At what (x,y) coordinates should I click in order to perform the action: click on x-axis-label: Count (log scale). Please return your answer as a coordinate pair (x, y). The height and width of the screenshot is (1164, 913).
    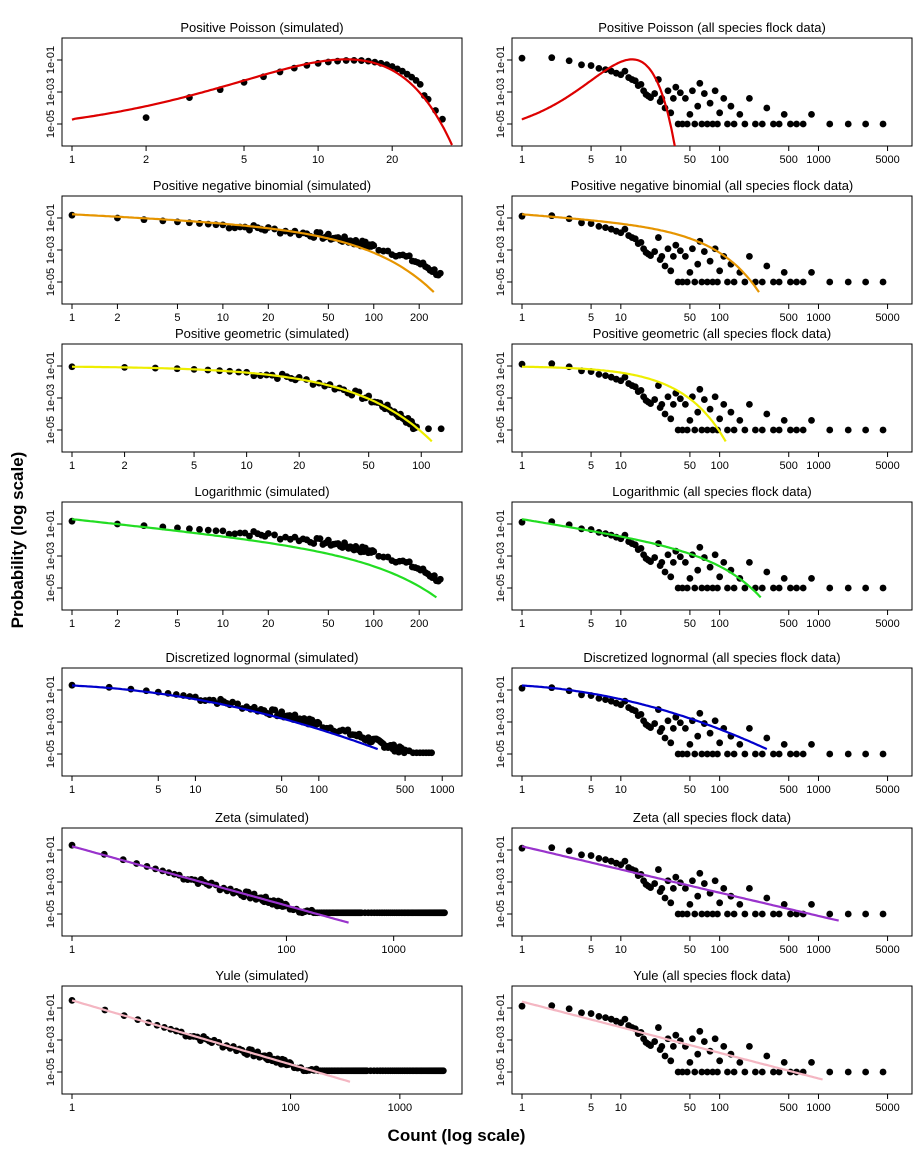
    Looking at the image, I should click on (456, 1135).